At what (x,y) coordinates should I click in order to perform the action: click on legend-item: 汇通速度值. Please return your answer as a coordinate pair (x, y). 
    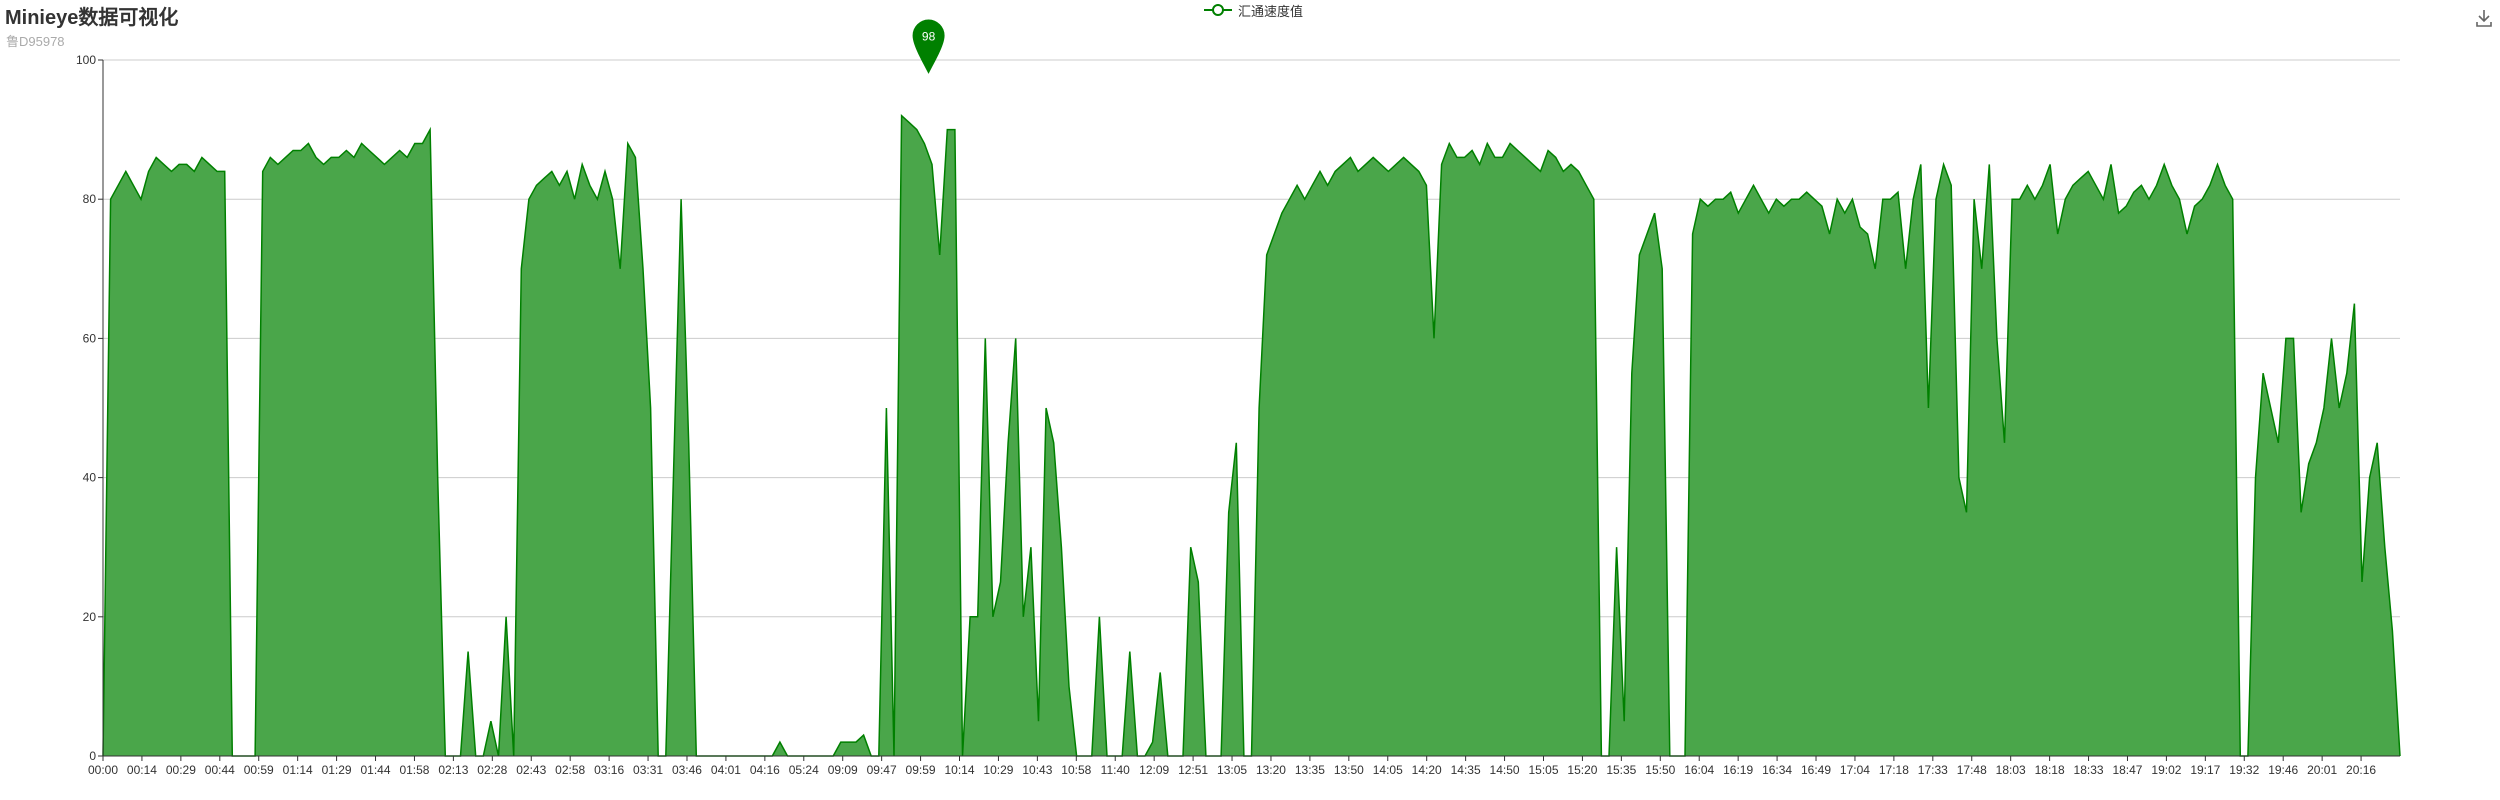
    Looking at the image, I should click on (1253, 10).